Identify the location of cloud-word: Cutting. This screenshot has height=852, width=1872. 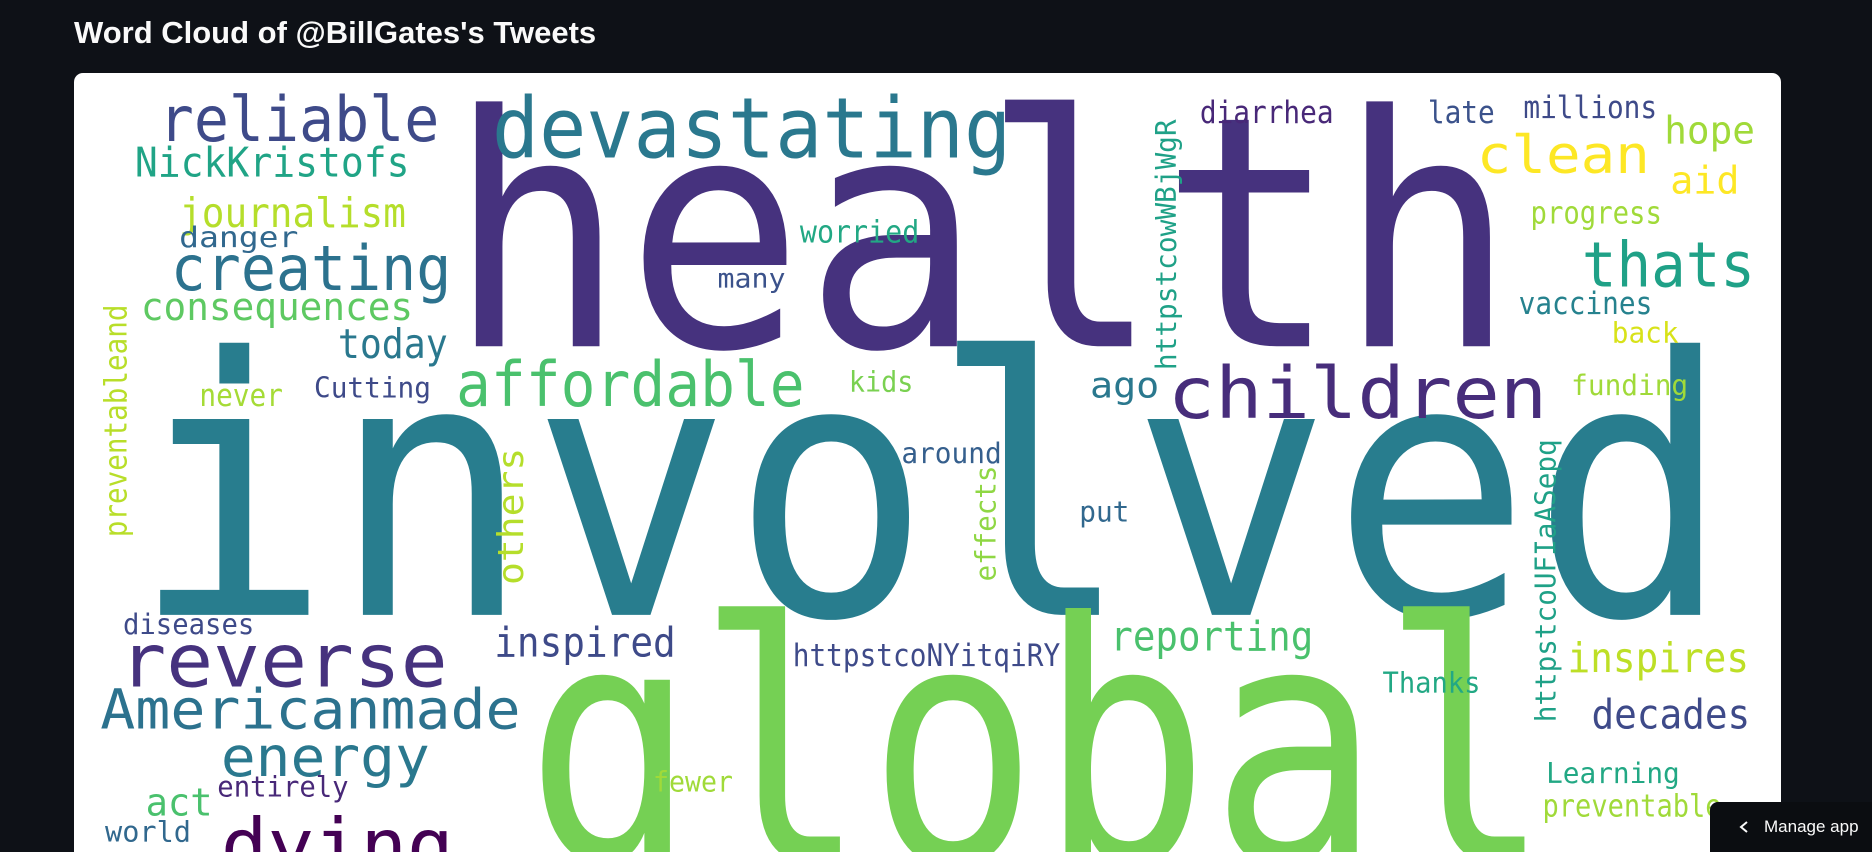
(372, 388).